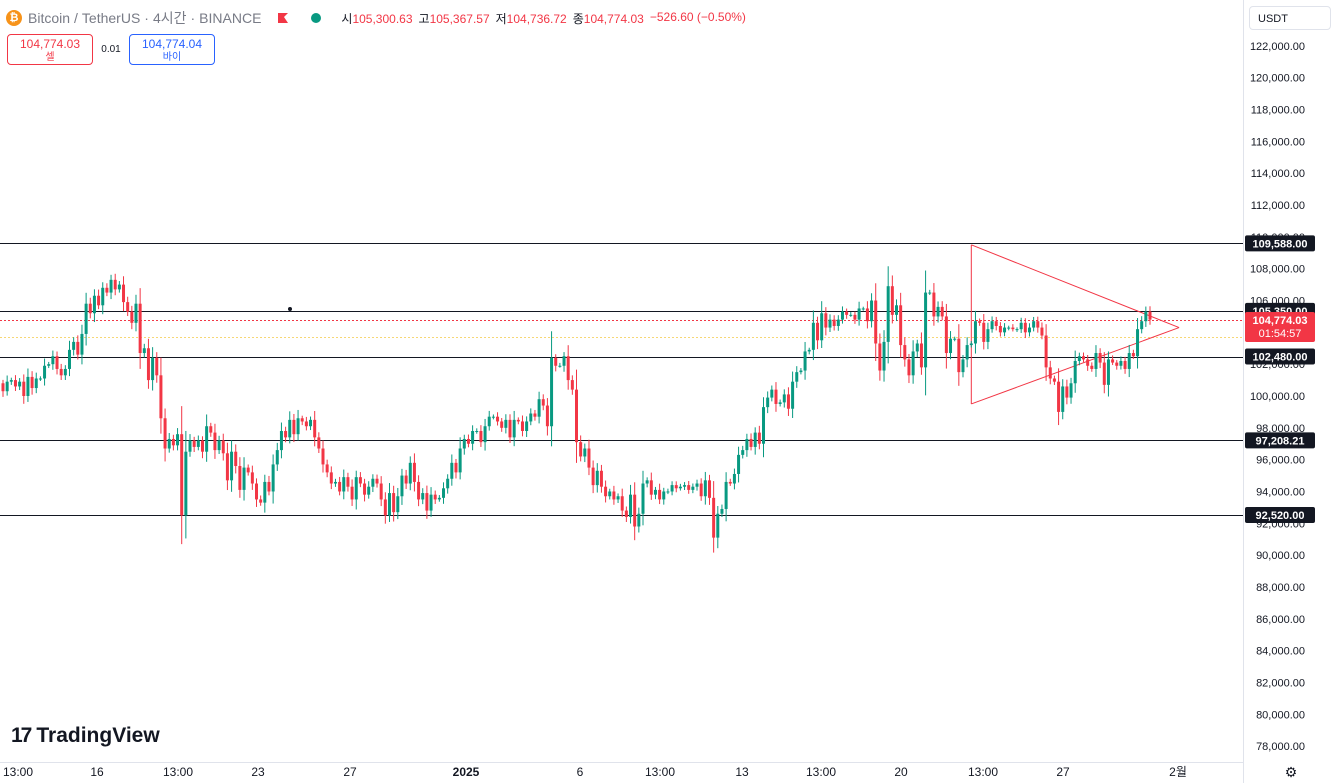 This screenshot has width=1334, height=783. I want to click on price-tick-label: 96,000.00, so click(1280, 461).